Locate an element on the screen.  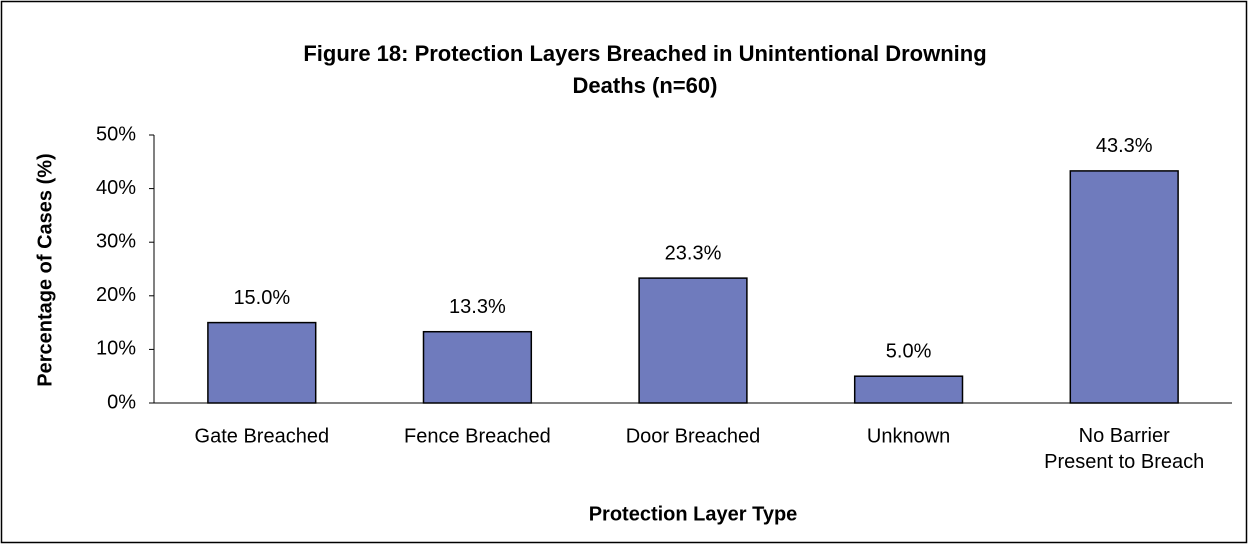
x-tick-label: Gate Breached is located at coordinates (262, 436).